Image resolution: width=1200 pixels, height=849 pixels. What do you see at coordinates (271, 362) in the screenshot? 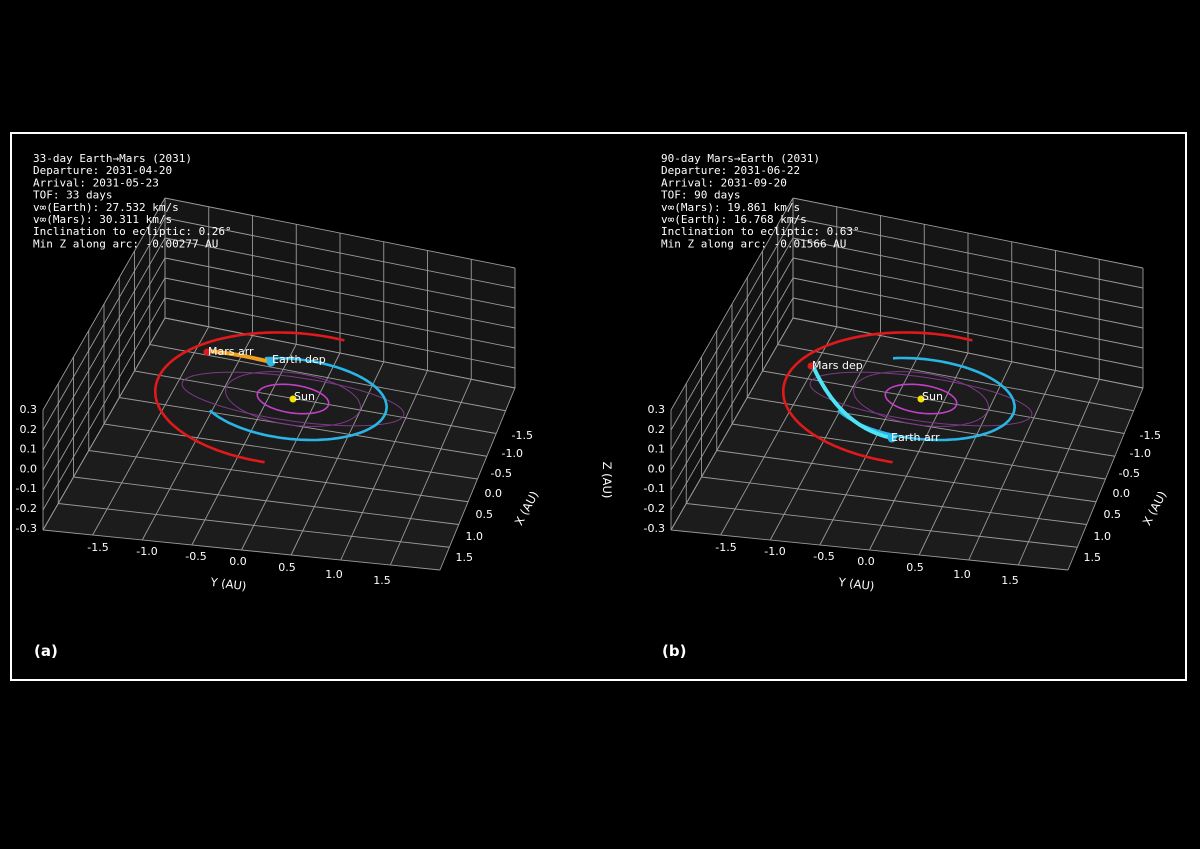
I see `earth-dep-marker` at bounding box center [271, 362].